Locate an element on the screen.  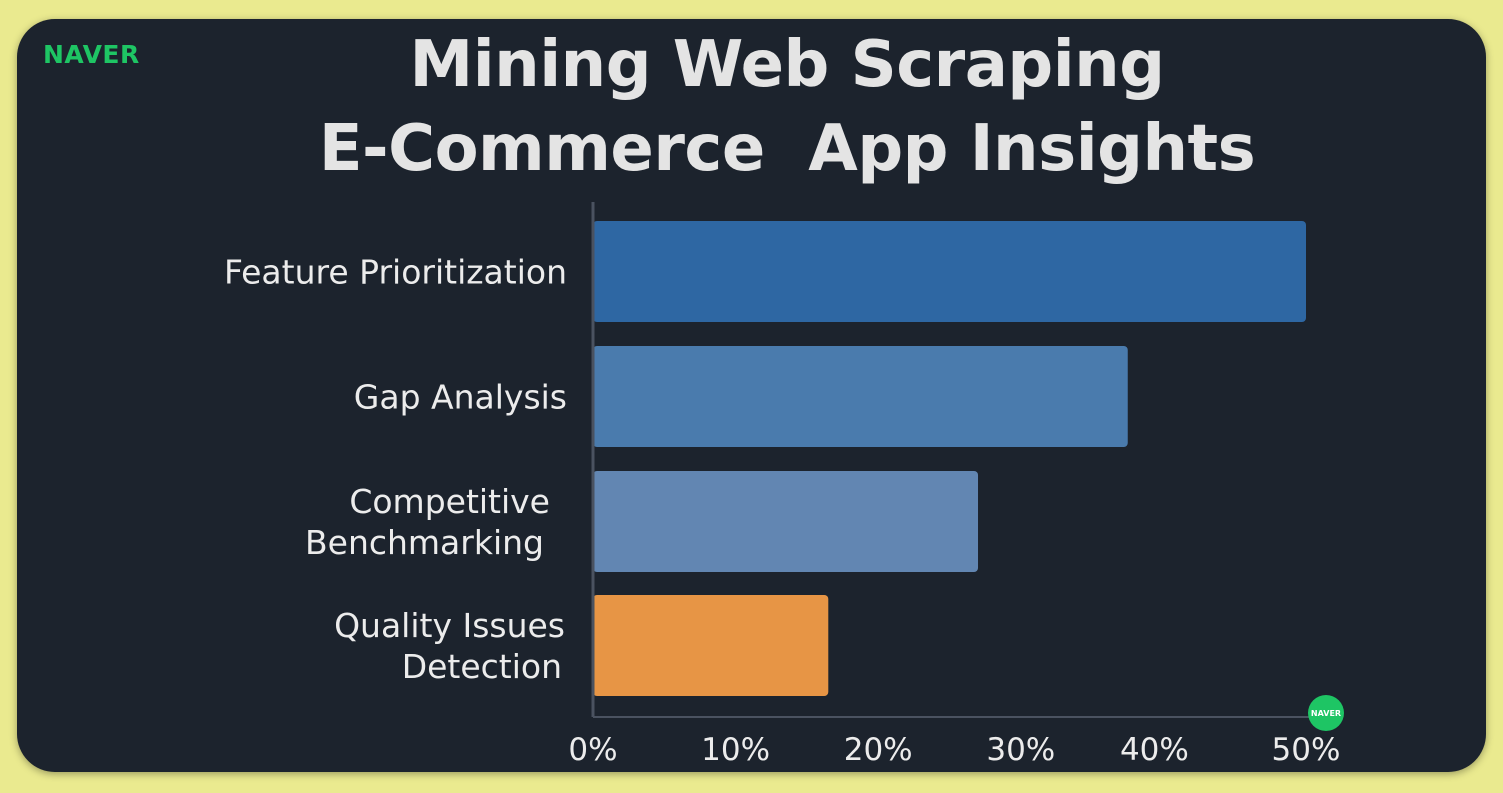
category-label-1-line-1: Feature Prioritization is located at coordinates (395, 272).